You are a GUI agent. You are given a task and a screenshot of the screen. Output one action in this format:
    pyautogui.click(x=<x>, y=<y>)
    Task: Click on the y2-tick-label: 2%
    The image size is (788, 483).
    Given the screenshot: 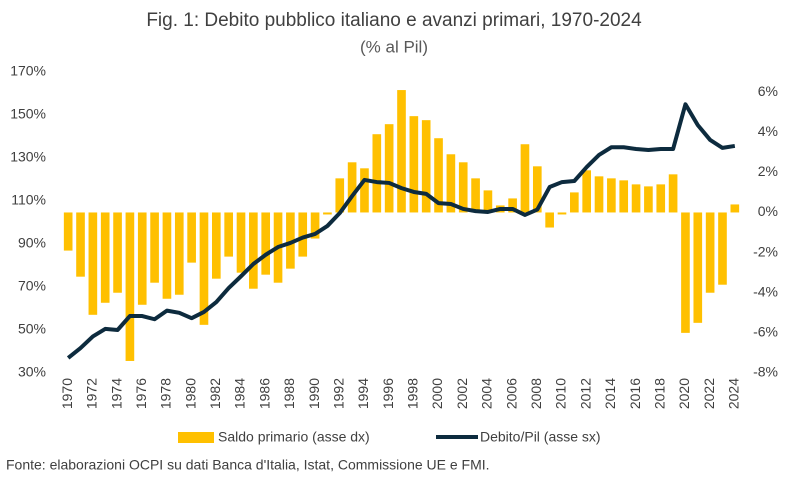 What is the action you would take?
    pyautogui.click(x=768, y=171)
    